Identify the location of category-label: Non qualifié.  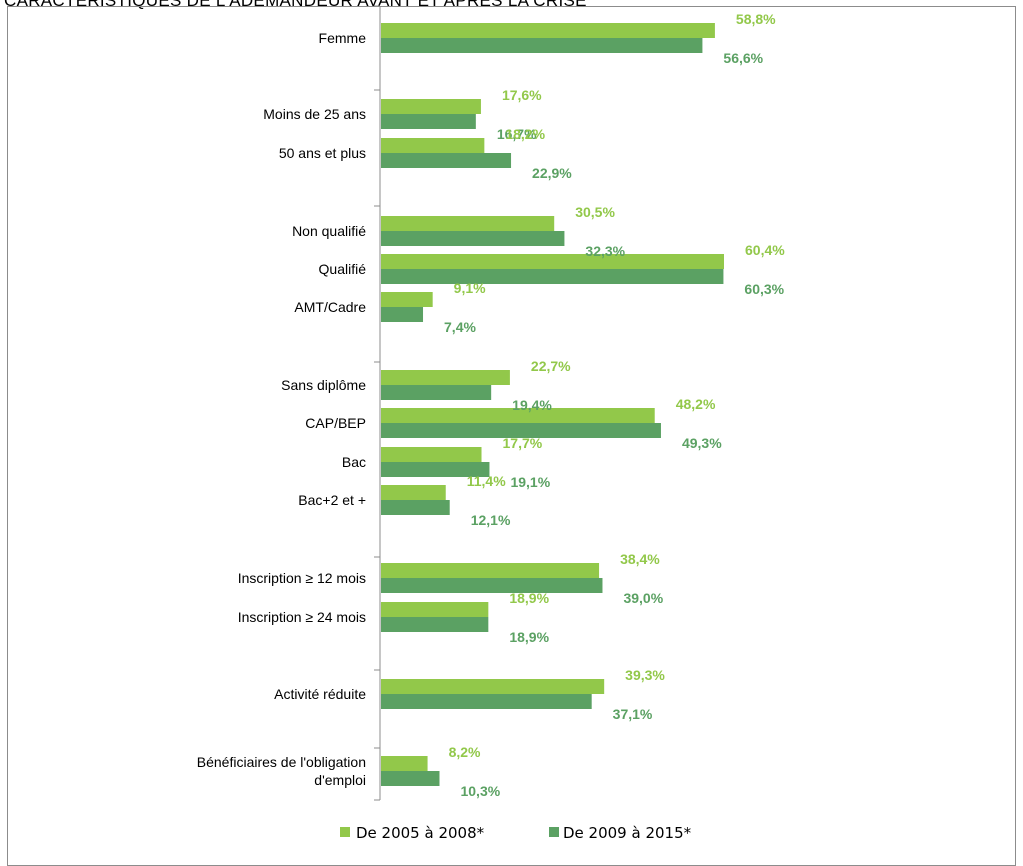
(329, 231).